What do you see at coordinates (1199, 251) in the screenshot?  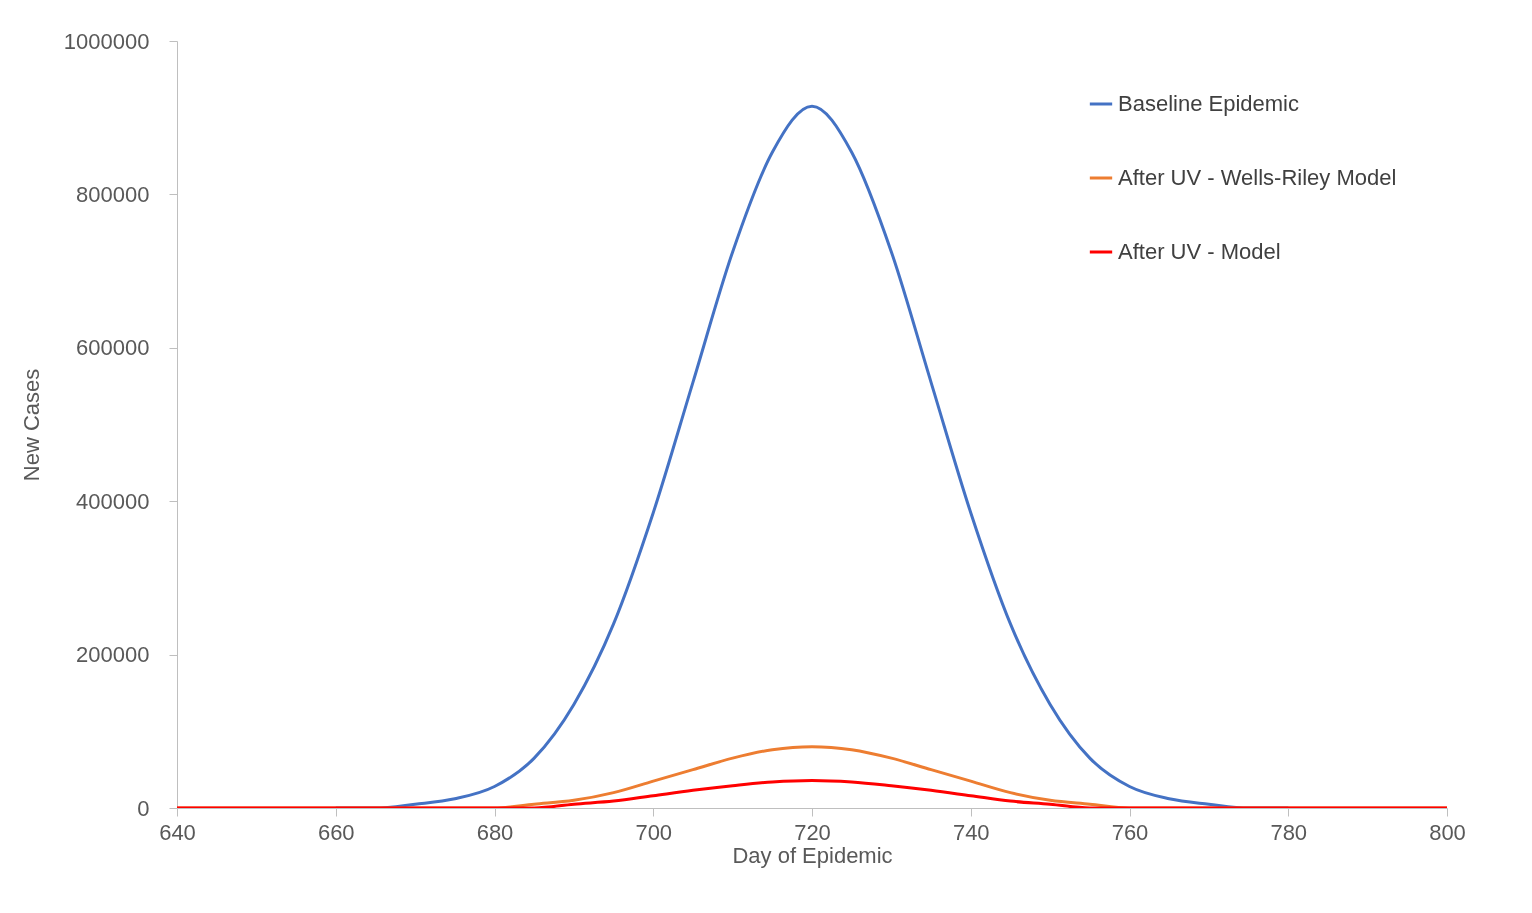 I see `legend-label: After UV - Model` at bounding box center [1199, 251].